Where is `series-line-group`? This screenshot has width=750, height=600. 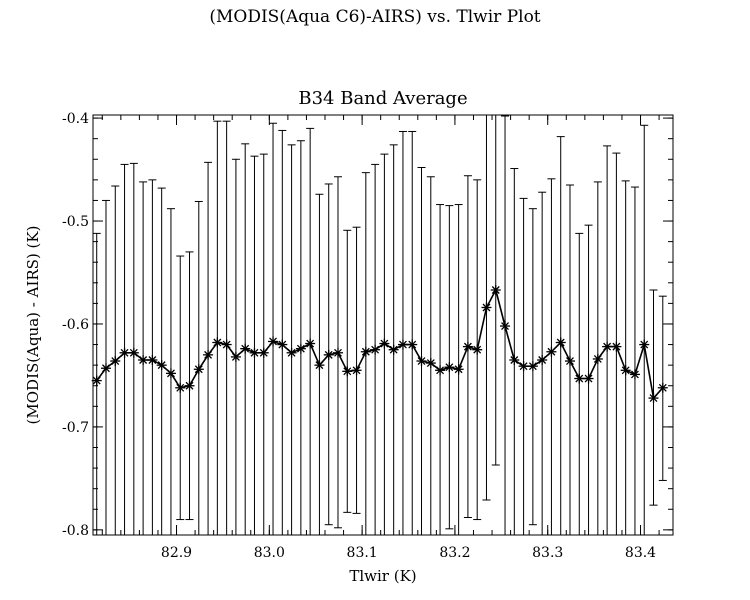 series-line-group is located at coordinates (380, 343).